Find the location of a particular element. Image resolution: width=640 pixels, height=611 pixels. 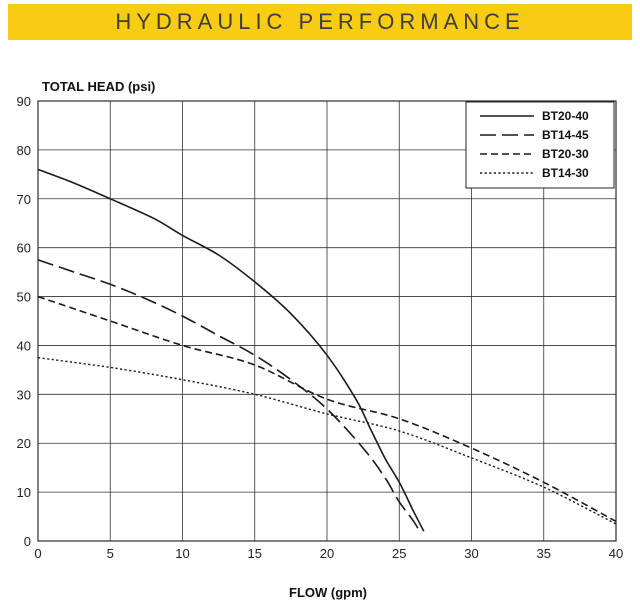

y-tick-label: 30 is located at coordinates (24, 394).